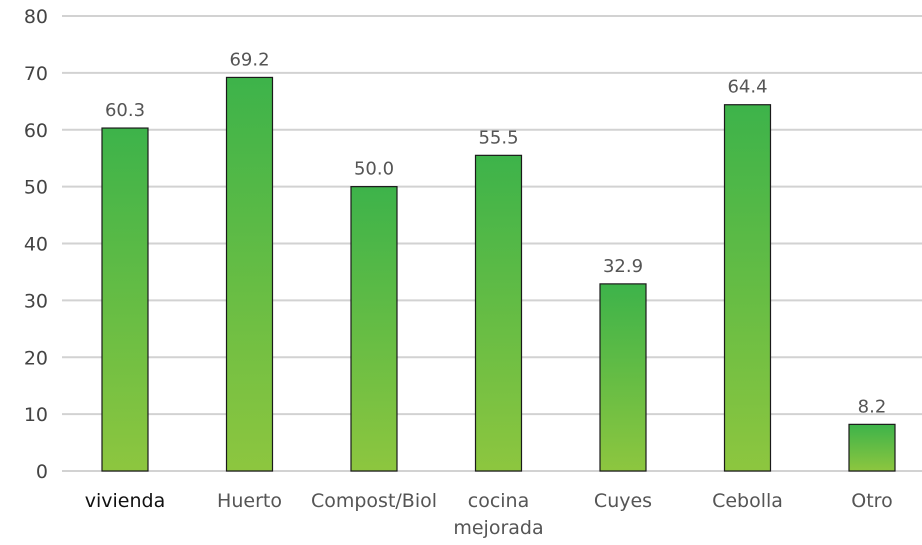  What do you see at coordinates (623, 501) in the screenshot?
I see `x-tick-label: Cuyes` at bounding box center [623, 501].